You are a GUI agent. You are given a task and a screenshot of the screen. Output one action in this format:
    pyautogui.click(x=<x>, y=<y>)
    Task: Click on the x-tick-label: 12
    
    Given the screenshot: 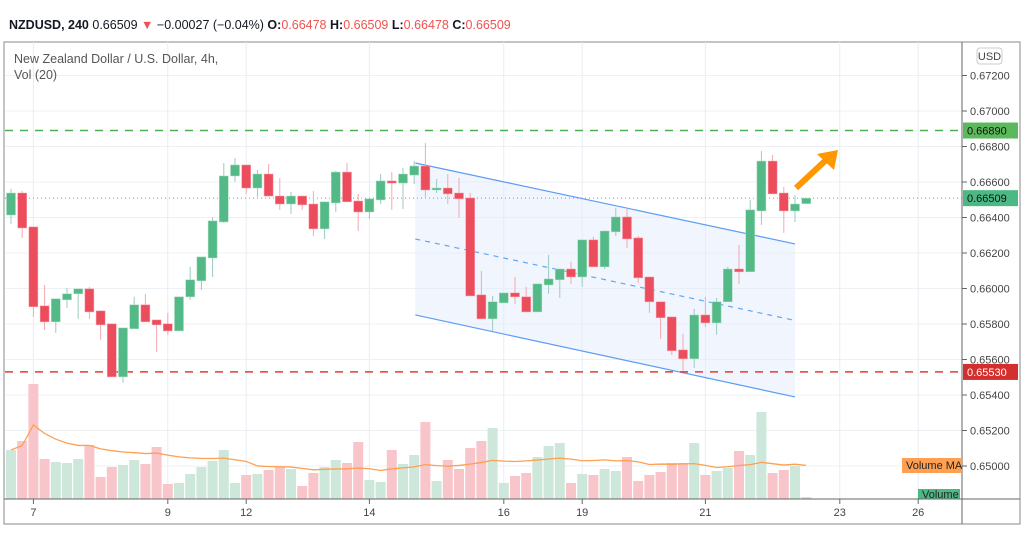 What is the action you would take?
    pyautogui.click(x=246, y=513)
    